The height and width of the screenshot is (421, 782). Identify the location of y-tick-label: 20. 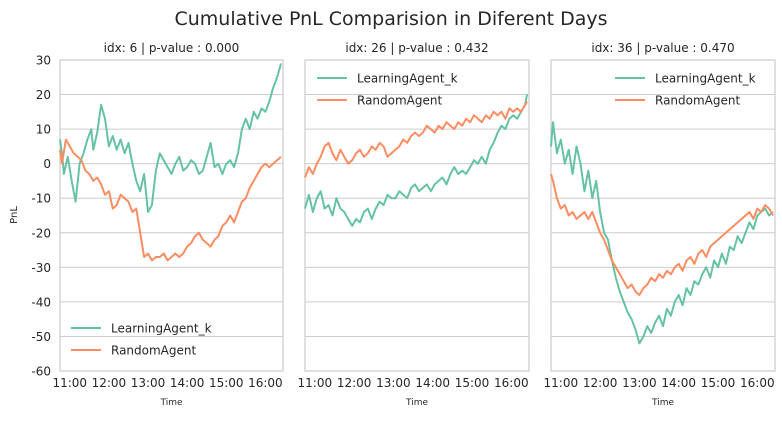
(43, 95).